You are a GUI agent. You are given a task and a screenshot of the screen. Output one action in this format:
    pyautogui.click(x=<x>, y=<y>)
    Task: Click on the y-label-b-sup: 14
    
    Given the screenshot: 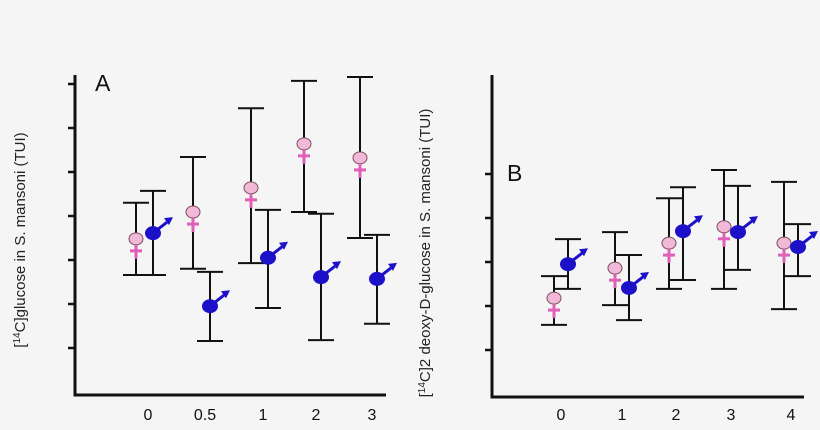 What is the action you would take?
    pyautogui.click(x=422, y=388)
    